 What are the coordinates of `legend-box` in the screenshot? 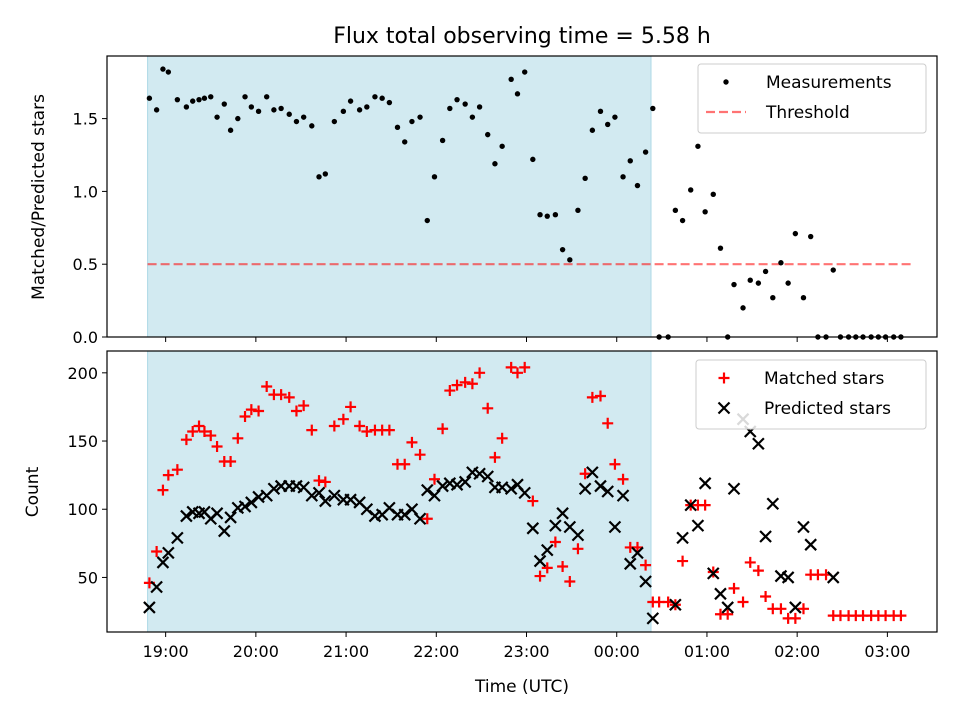 It's located at (811, 394).